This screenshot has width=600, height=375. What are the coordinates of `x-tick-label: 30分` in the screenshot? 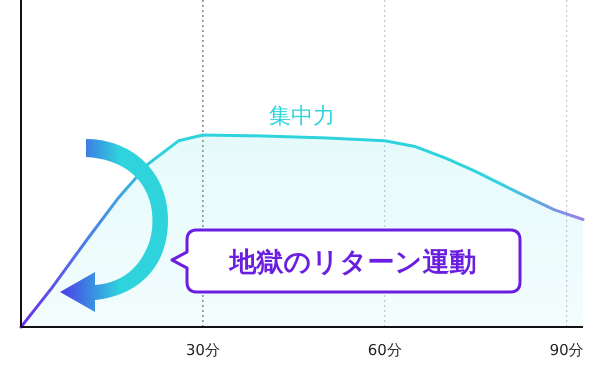 It's located at (203, 350).